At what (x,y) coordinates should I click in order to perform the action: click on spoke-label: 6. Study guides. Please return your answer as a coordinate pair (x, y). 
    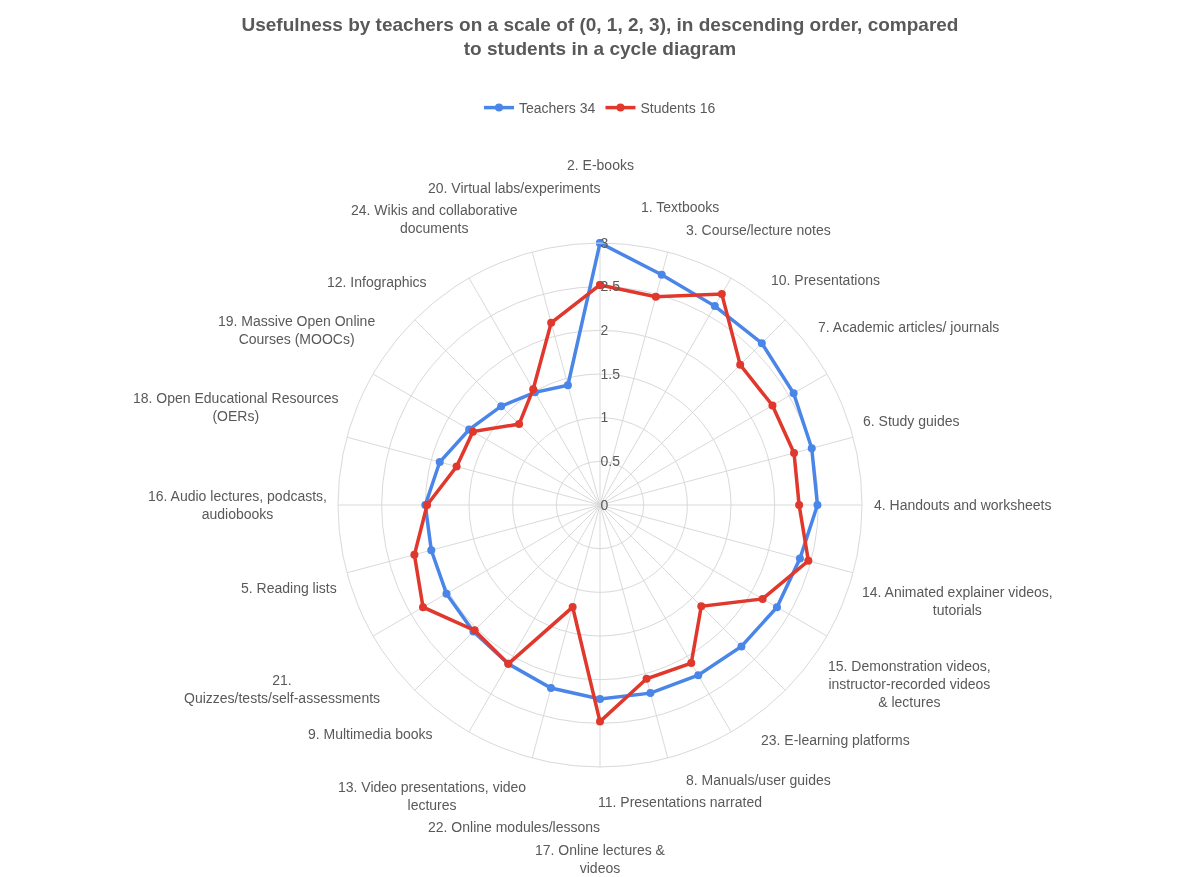
    Looking at the image, I should click on (911, 421).